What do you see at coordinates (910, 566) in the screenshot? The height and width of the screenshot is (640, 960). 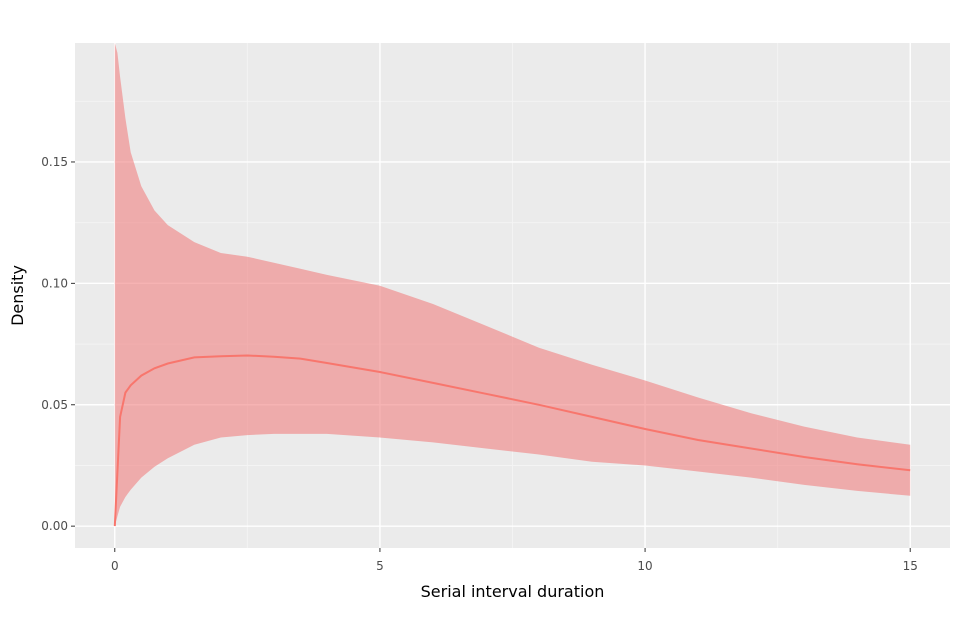 I see `x-tick-label: 15` at bounding box center [910, 566].